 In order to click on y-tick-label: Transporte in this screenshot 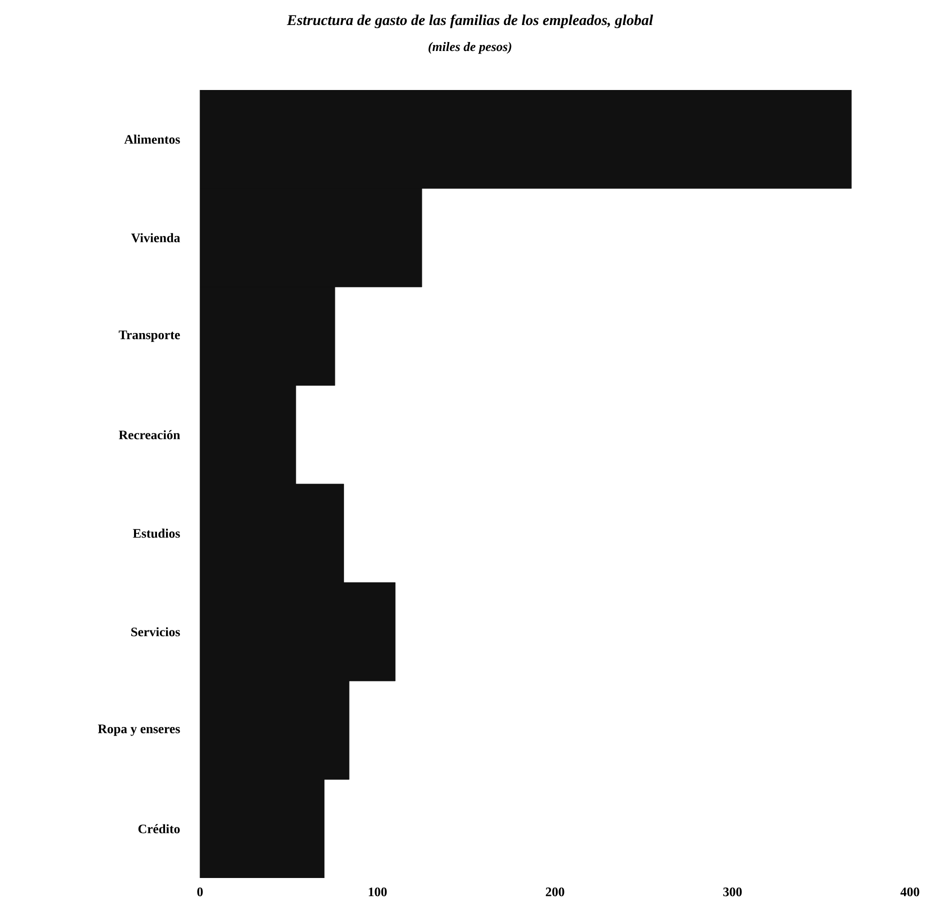, I will do `click(149, 336)`.